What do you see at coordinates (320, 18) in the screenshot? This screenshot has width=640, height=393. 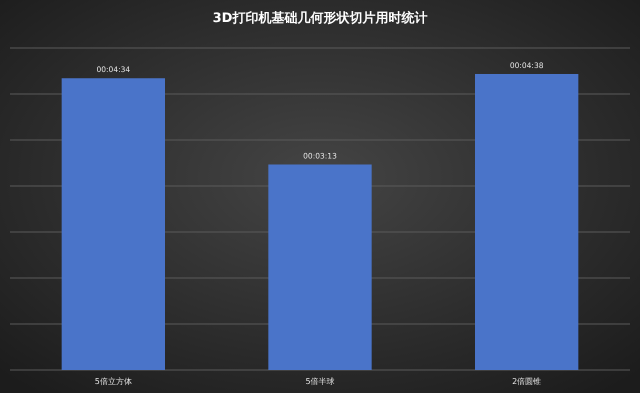 I see `chart-title: 3D打印机基础几何形状切片用时统计` at bounding box center [320, 18].